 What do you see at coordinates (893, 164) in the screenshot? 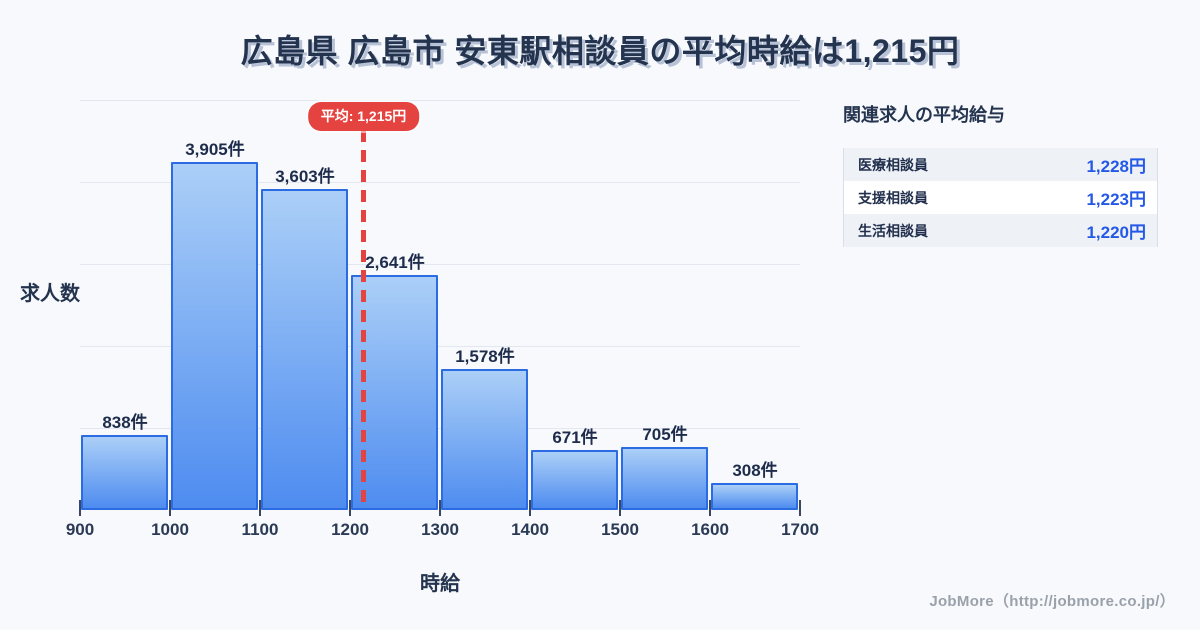
I see `job-label: 医療相談員` at bounding box center [893, 164].